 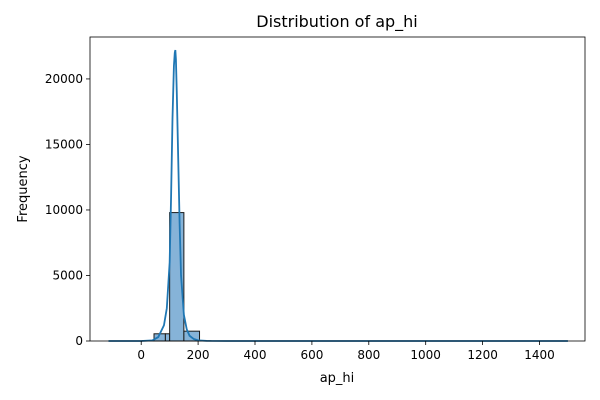 I want to click on x-tick-label: 800, so click(x=368, y=355).